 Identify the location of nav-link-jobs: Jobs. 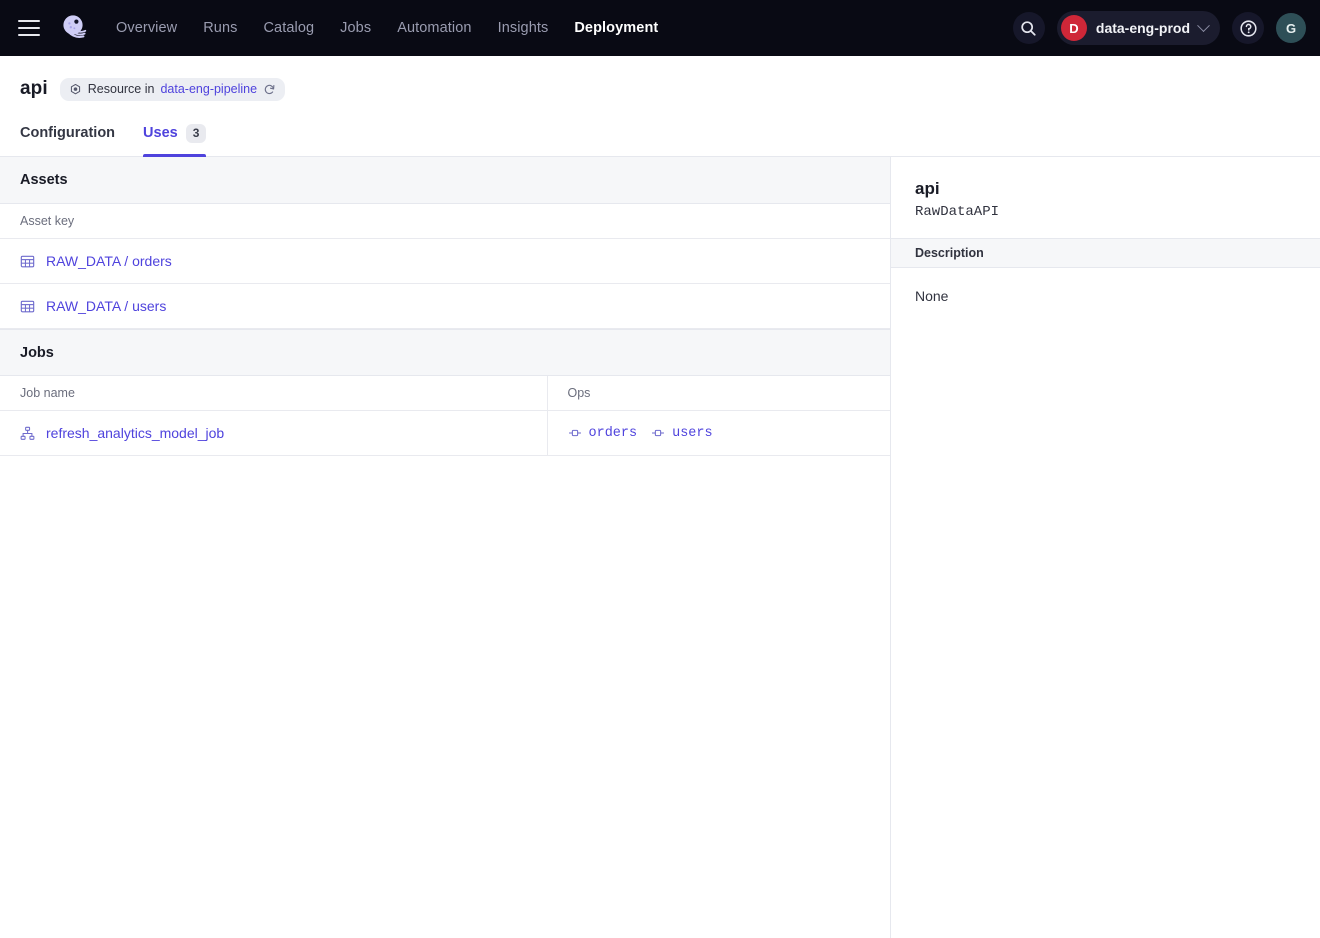
(356, 28).